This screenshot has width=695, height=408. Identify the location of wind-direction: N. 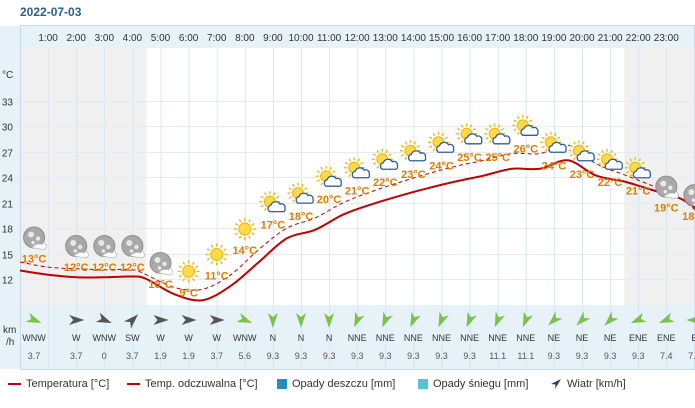
(301, 338).